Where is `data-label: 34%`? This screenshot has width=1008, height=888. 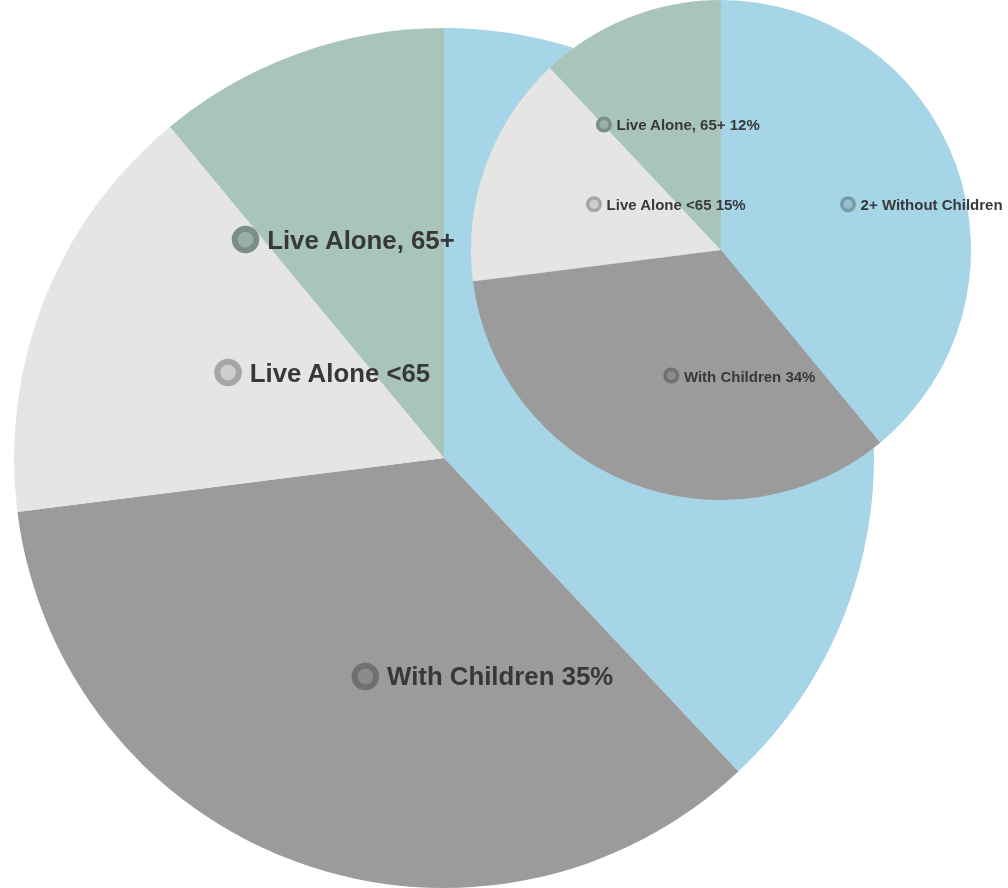
data-label: 34% is located at coordinates (800, 376).